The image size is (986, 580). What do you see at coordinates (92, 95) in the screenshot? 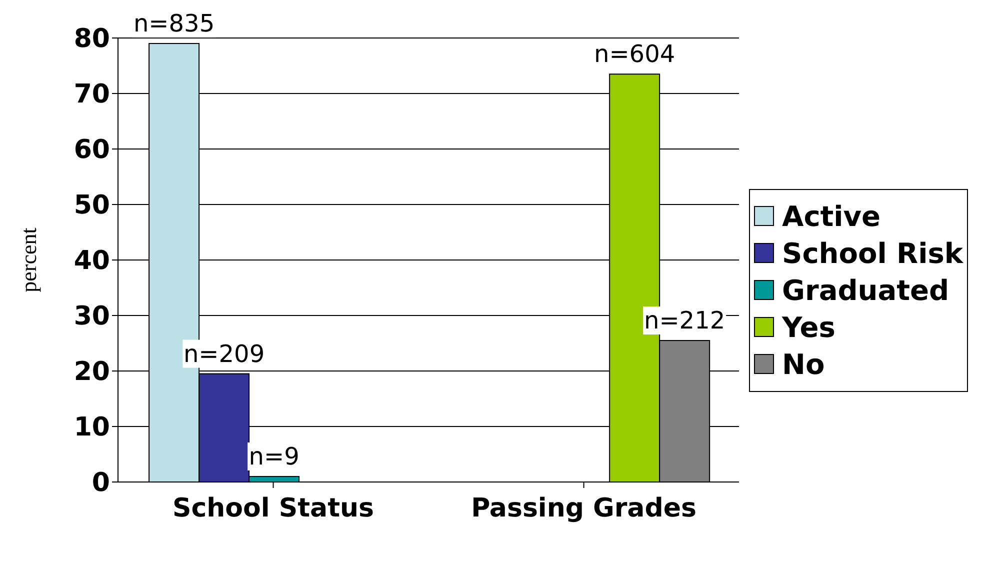
I see `y-tick-label: 70` at bounding box center [92, 95].